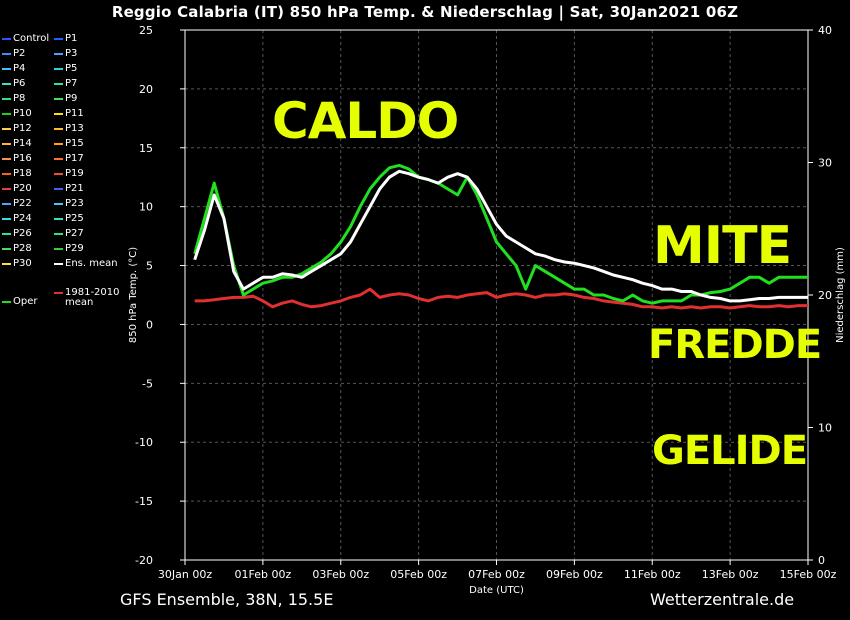  I want to click on footer-model: GFS Ensemble, 38N, 15.5E, so click(227, 599).